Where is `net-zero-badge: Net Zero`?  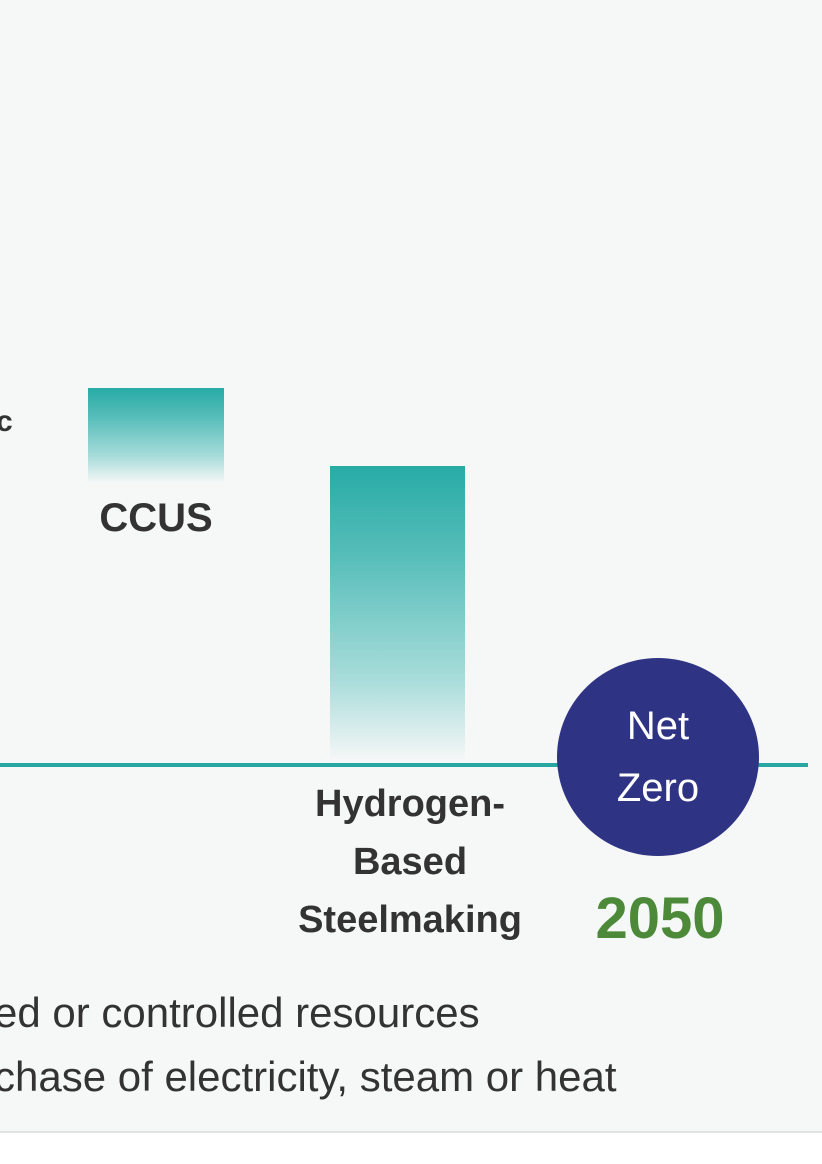 net-zero-badge: Net Zero is located at coordinates (658, 757).